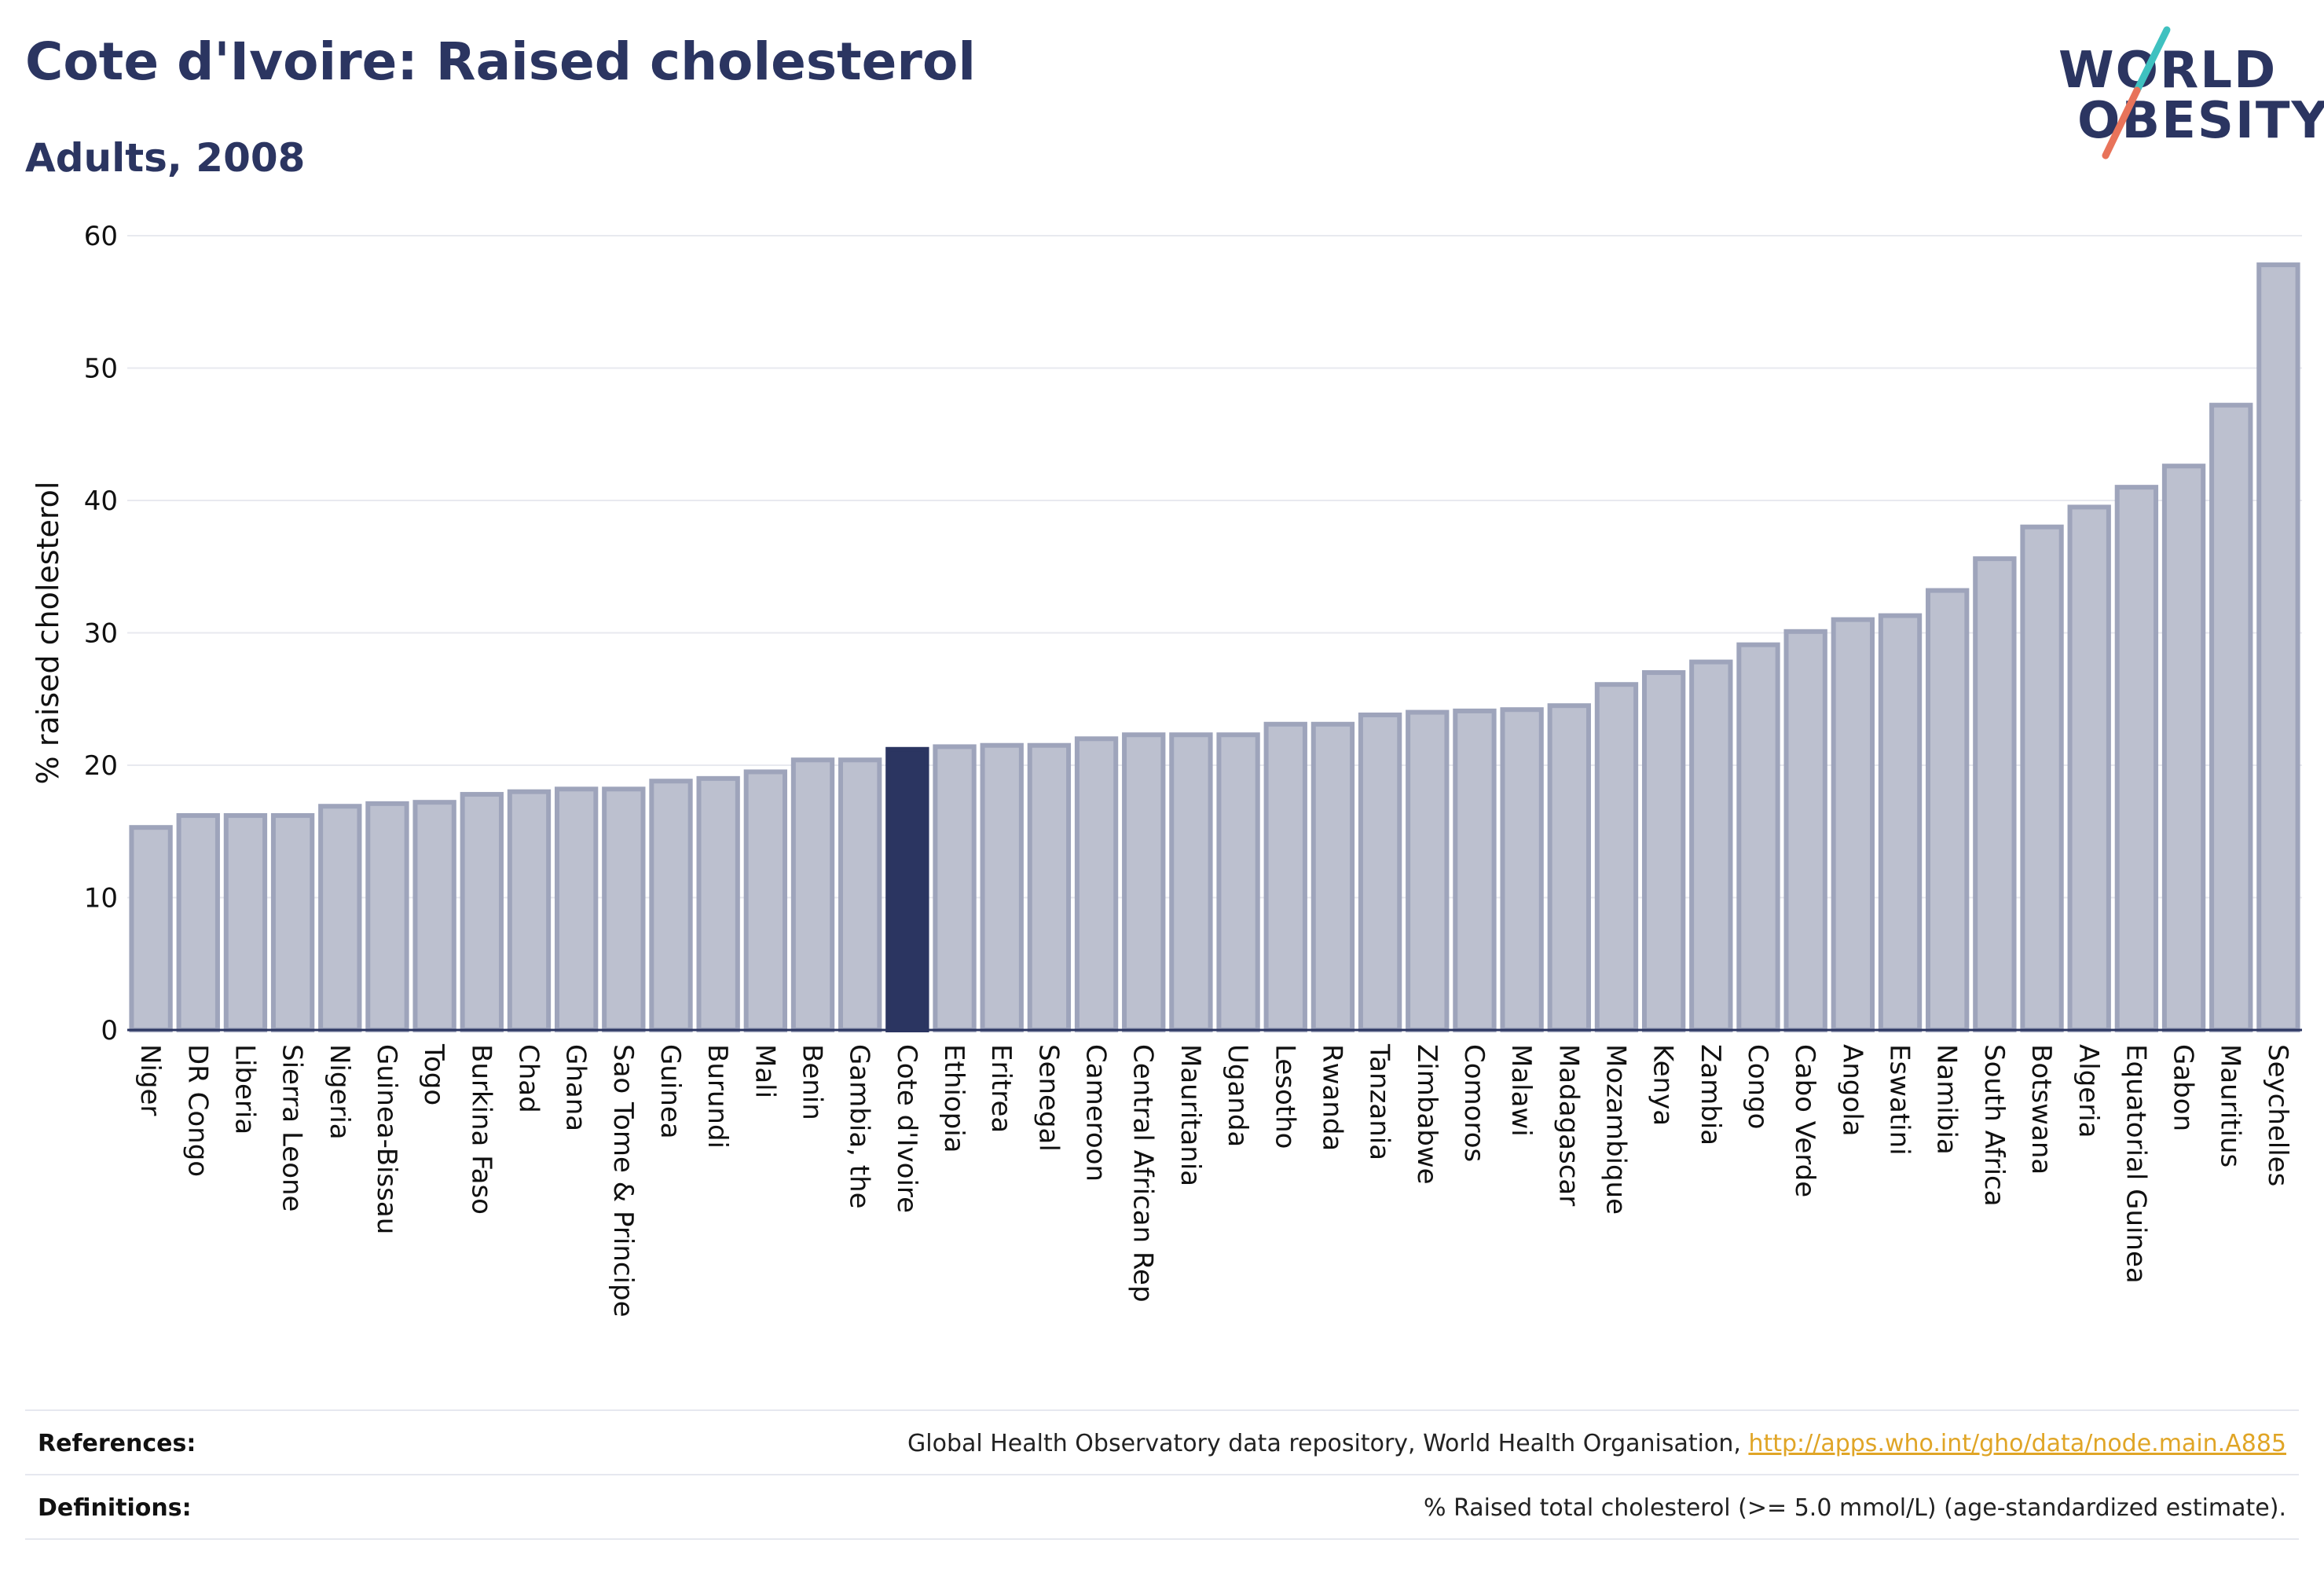 This screenshot has width=2324, height=1576. Describe the element at coordinates (48, 633) in the screenshot. I see `y-axis-label: % raised cholesterol` at that location.